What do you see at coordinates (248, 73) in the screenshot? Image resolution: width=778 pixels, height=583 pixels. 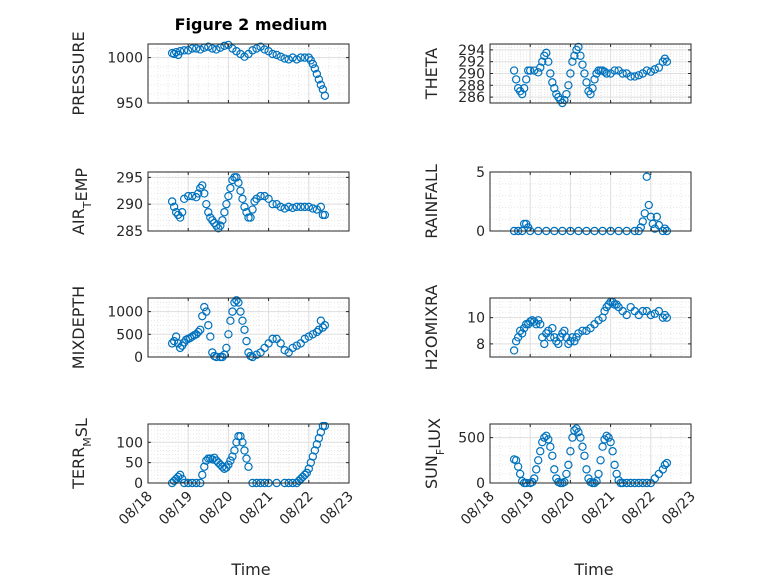 I see `axes-box-pressure` at bounding box center [248, 73].